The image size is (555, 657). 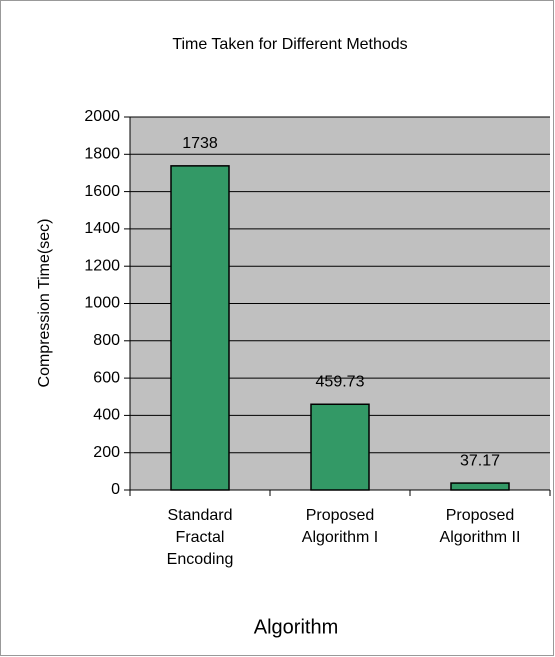 What do you see at coordinates (289, 44) in the screenshot?
I see `chart-title: Time Taken for Different Methods` at bounding box center [289, 44].